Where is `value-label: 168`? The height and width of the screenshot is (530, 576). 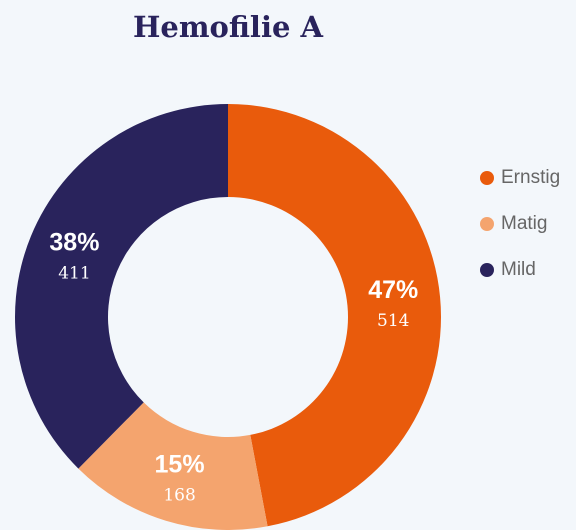
value-label: 168 is located at coordinates (179, 495).